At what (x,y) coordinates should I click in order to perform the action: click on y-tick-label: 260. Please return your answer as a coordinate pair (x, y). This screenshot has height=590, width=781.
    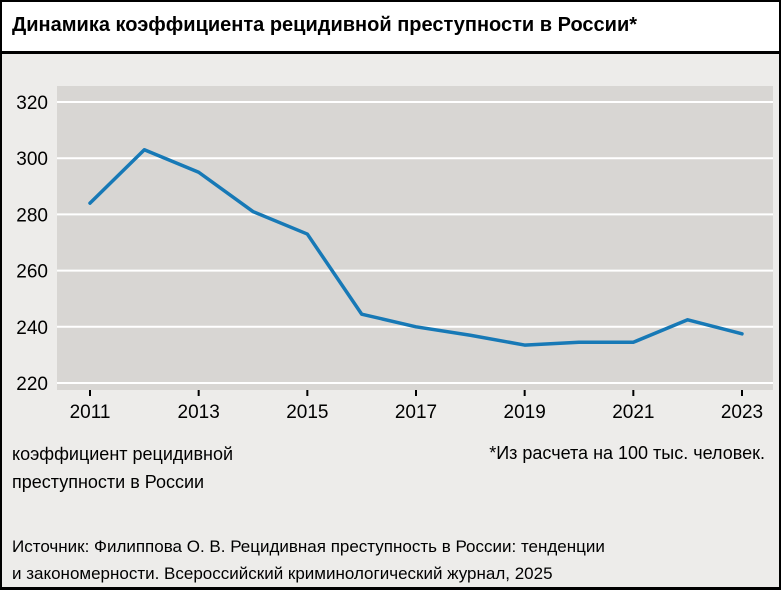
    Looking at the image, I should click on (32, 272).